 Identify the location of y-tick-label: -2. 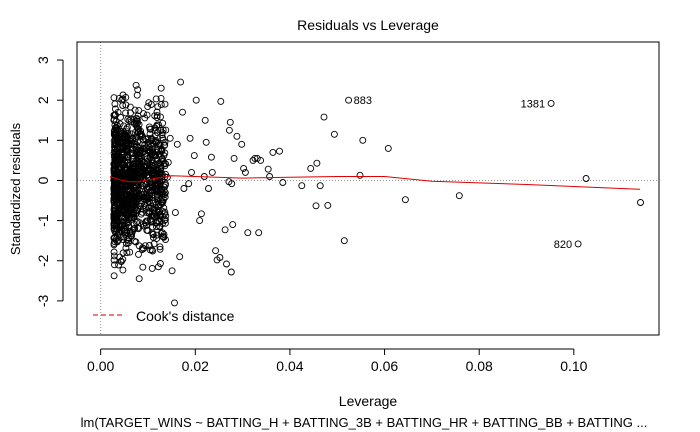
(43, 260).